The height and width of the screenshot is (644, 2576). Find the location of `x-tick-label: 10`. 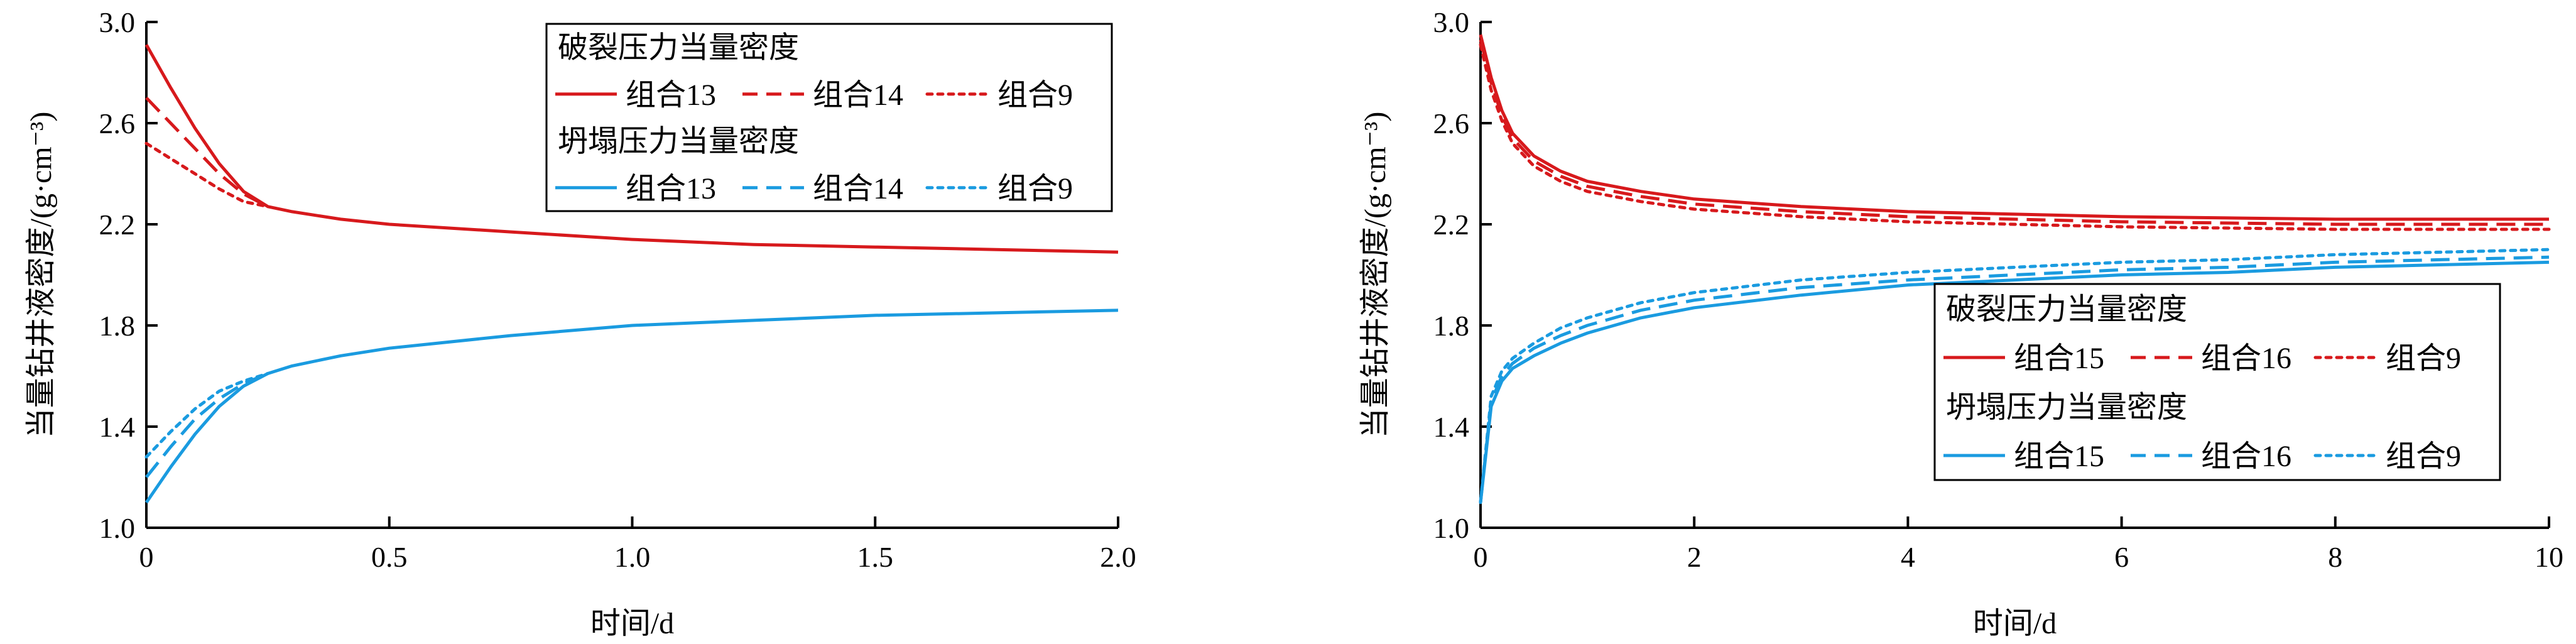

x-tick-label: 10 is located at coordinates (2549, 557).